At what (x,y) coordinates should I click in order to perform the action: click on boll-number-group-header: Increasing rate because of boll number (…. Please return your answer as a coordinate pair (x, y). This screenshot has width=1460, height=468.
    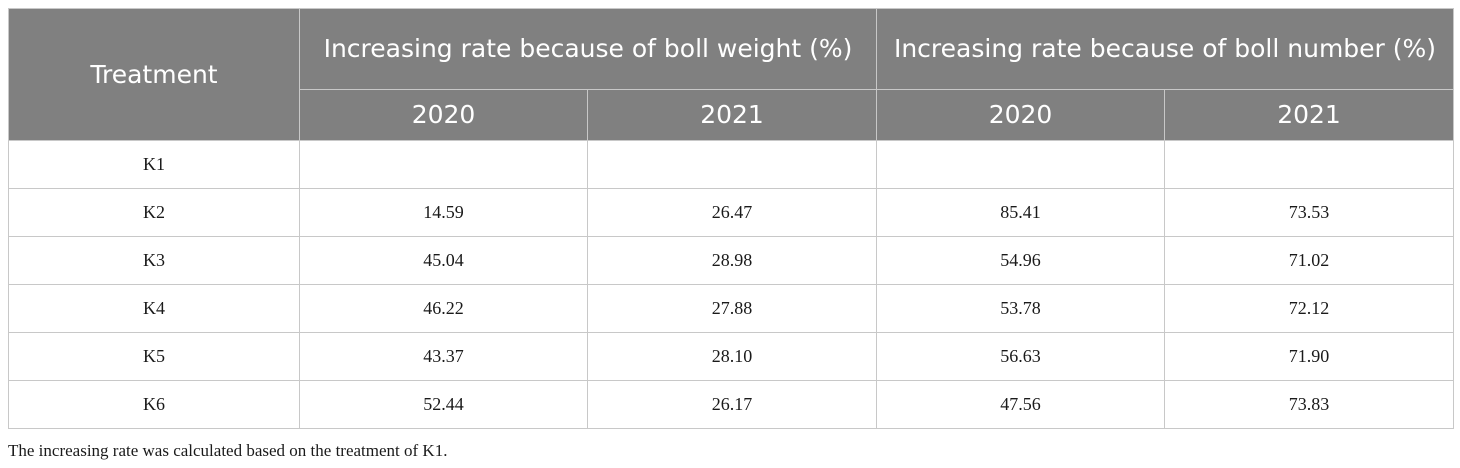
    Looking at the image, I should click on (1165, 49).